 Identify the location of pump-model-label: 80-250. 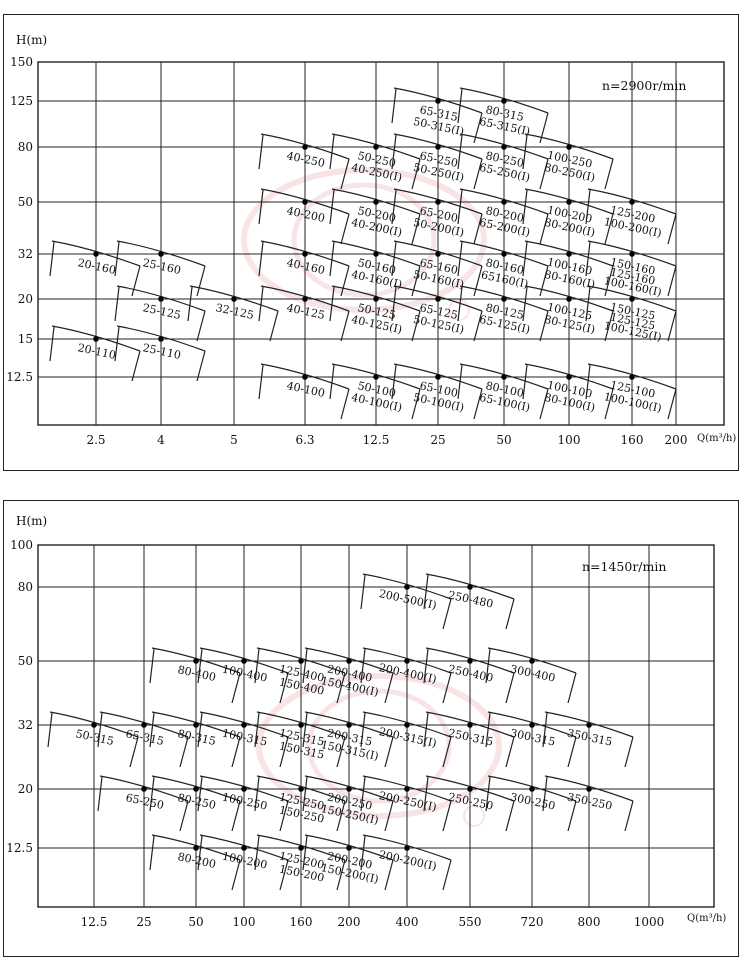
(196, 801).